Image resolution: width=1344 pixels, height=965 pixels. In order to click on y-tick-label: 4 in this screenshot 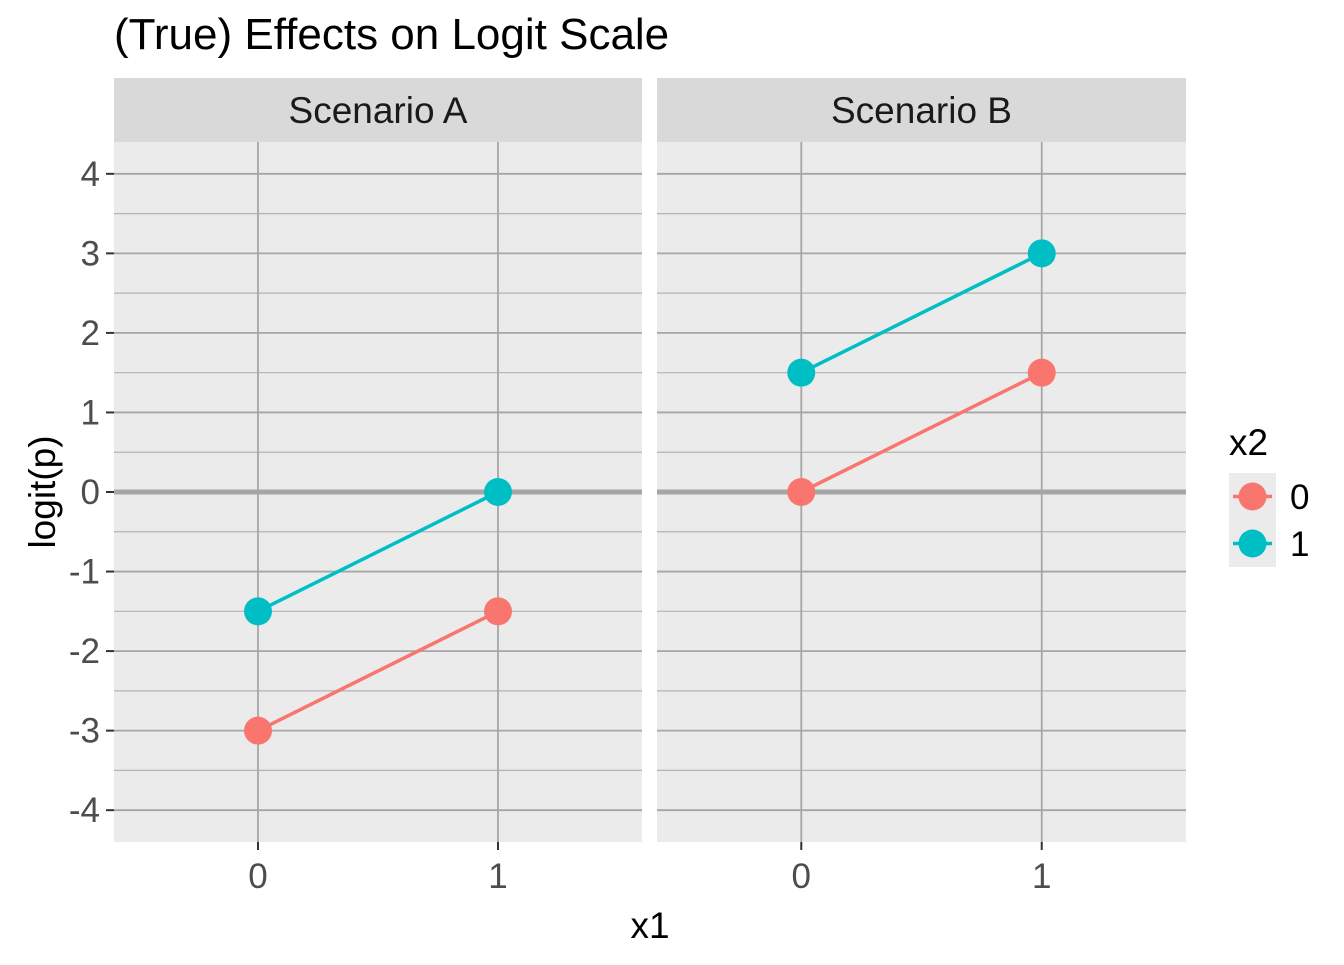, I will do `click(90, 174)`.